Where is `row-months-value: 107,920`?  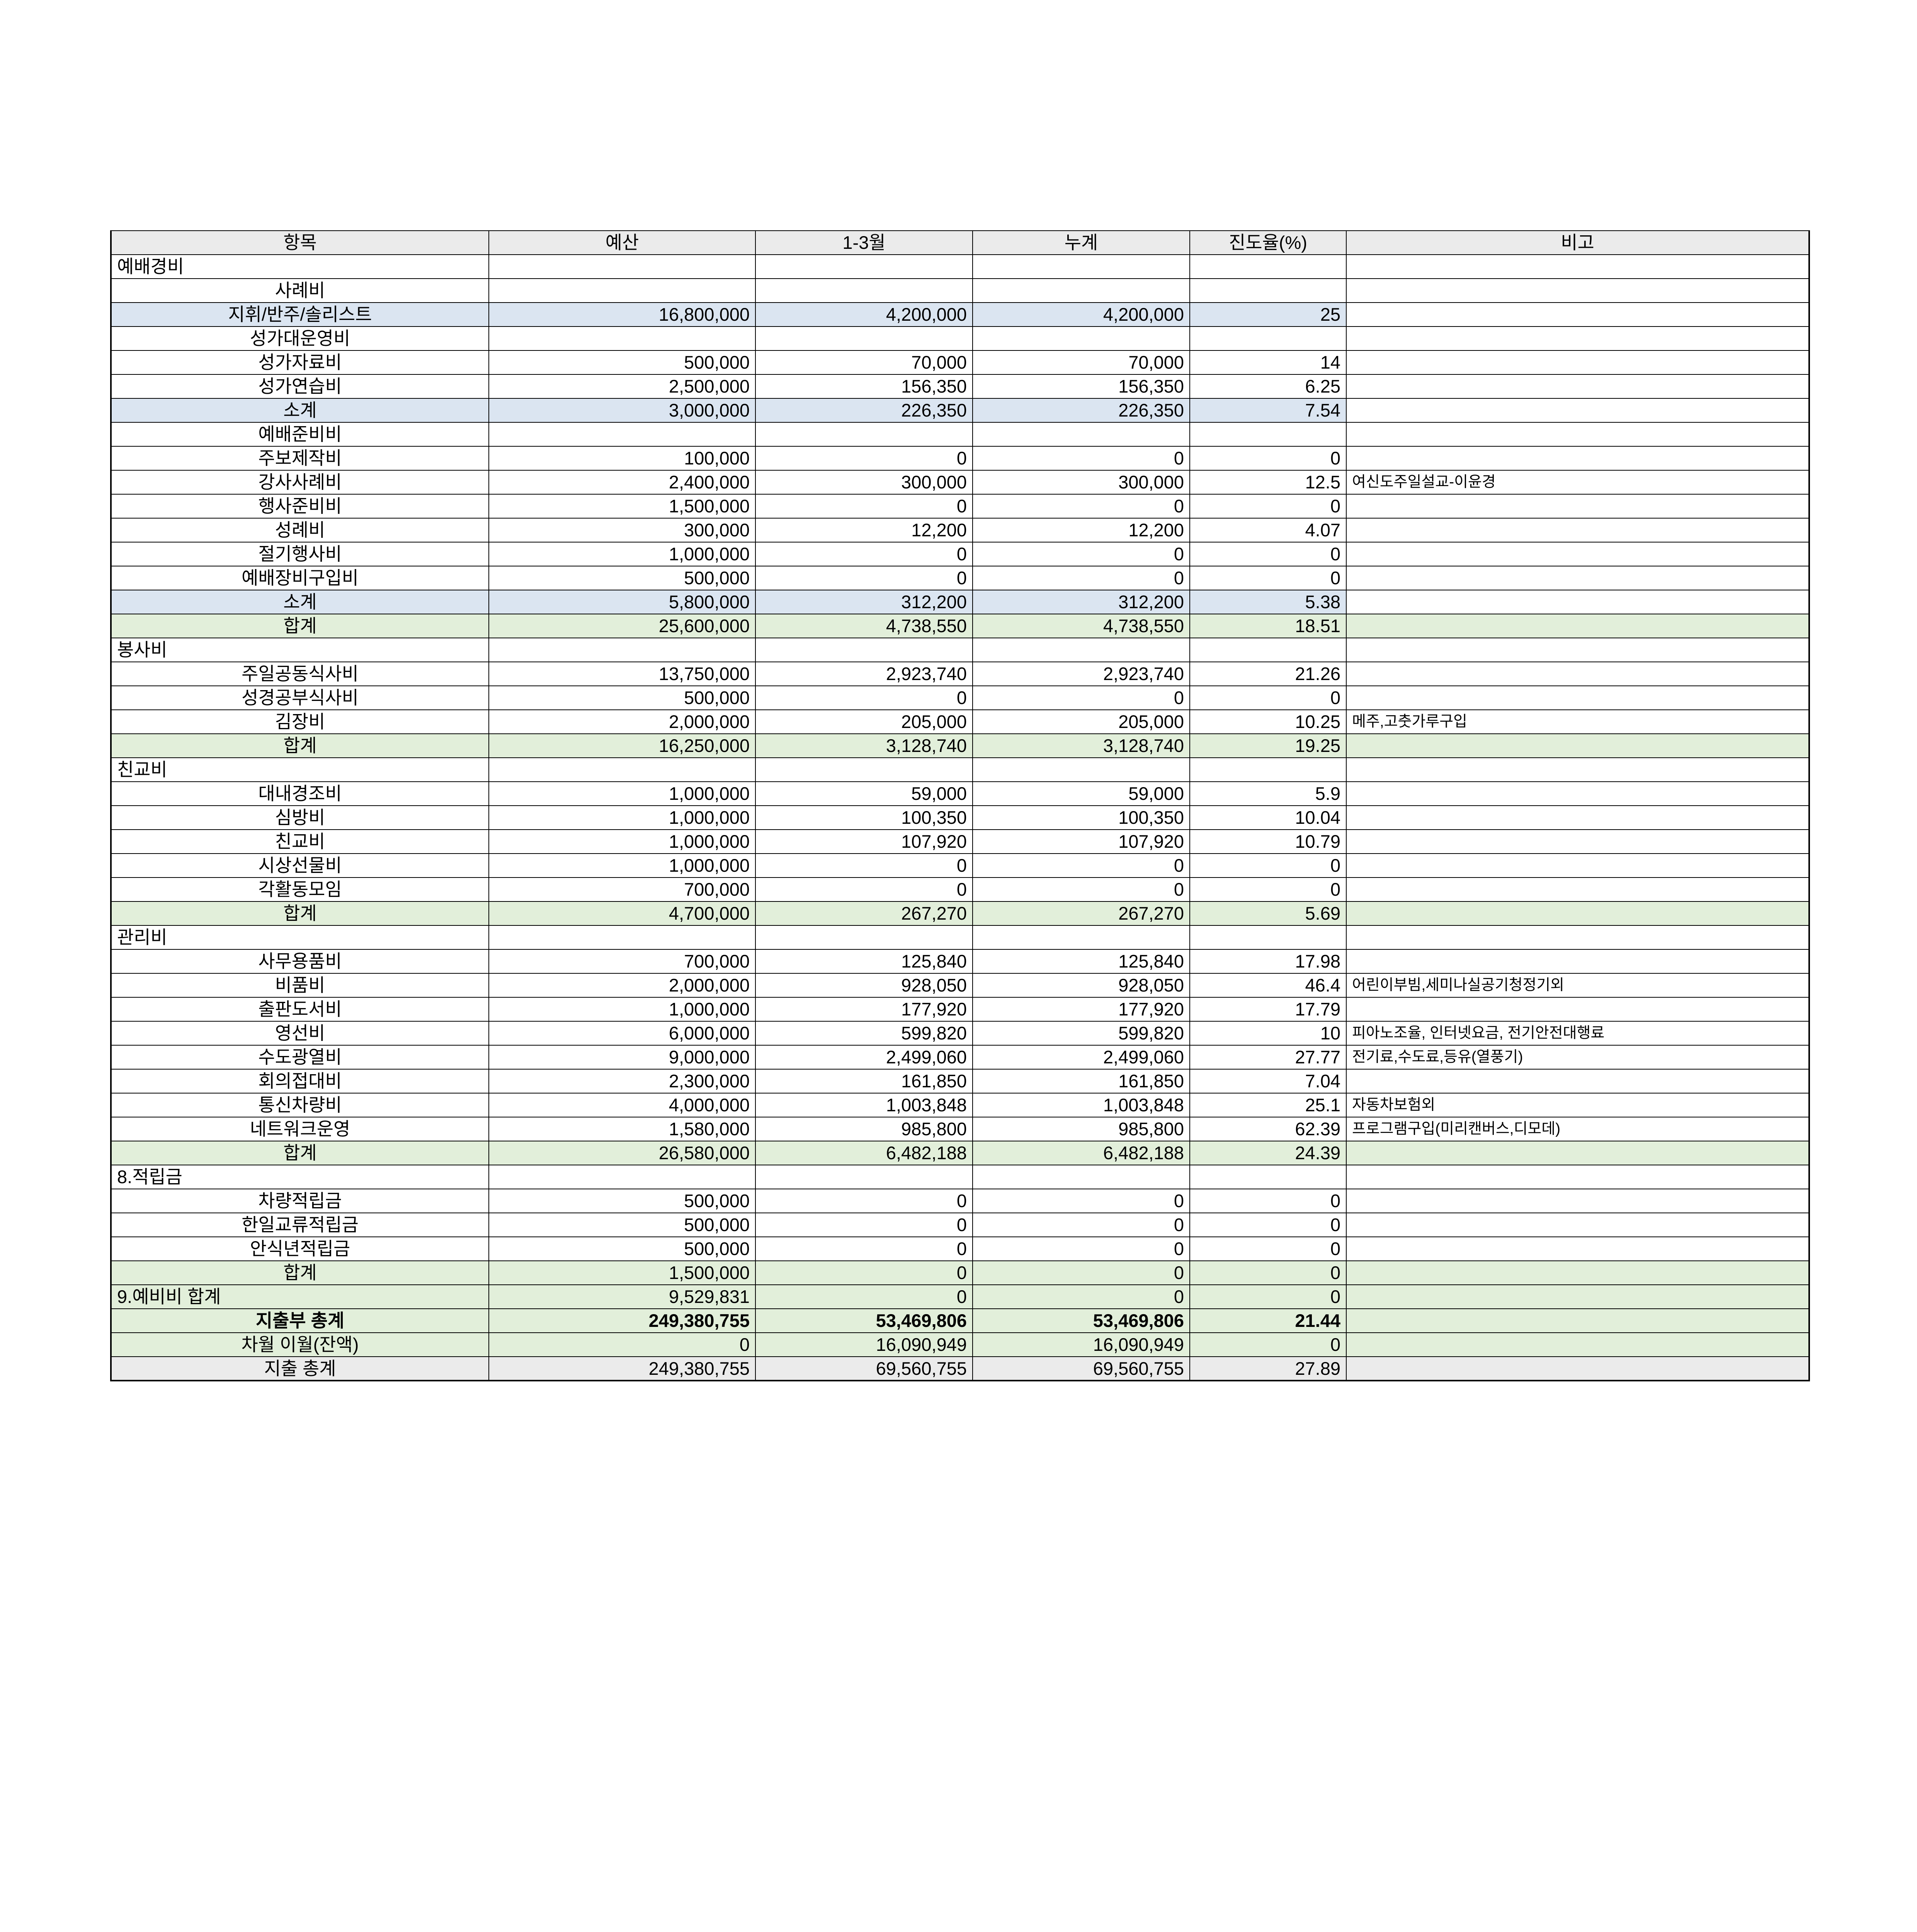
row-months-value: 107,920 is located at coordinates (864, 842).